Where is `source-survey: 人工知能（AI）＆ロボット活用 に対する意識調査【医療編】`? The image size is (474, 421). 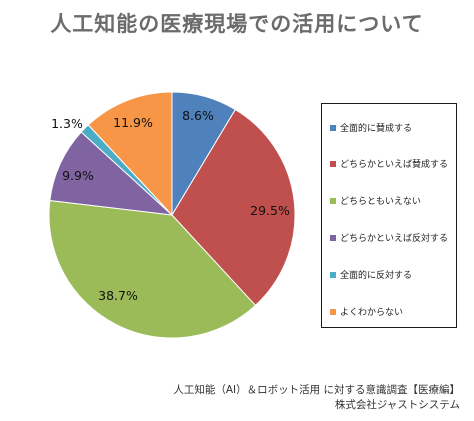
source-survey: 人工知能（AI）＆ロボット活用 に対する意識調査【医療編】 is located at coordinates (316, 390).